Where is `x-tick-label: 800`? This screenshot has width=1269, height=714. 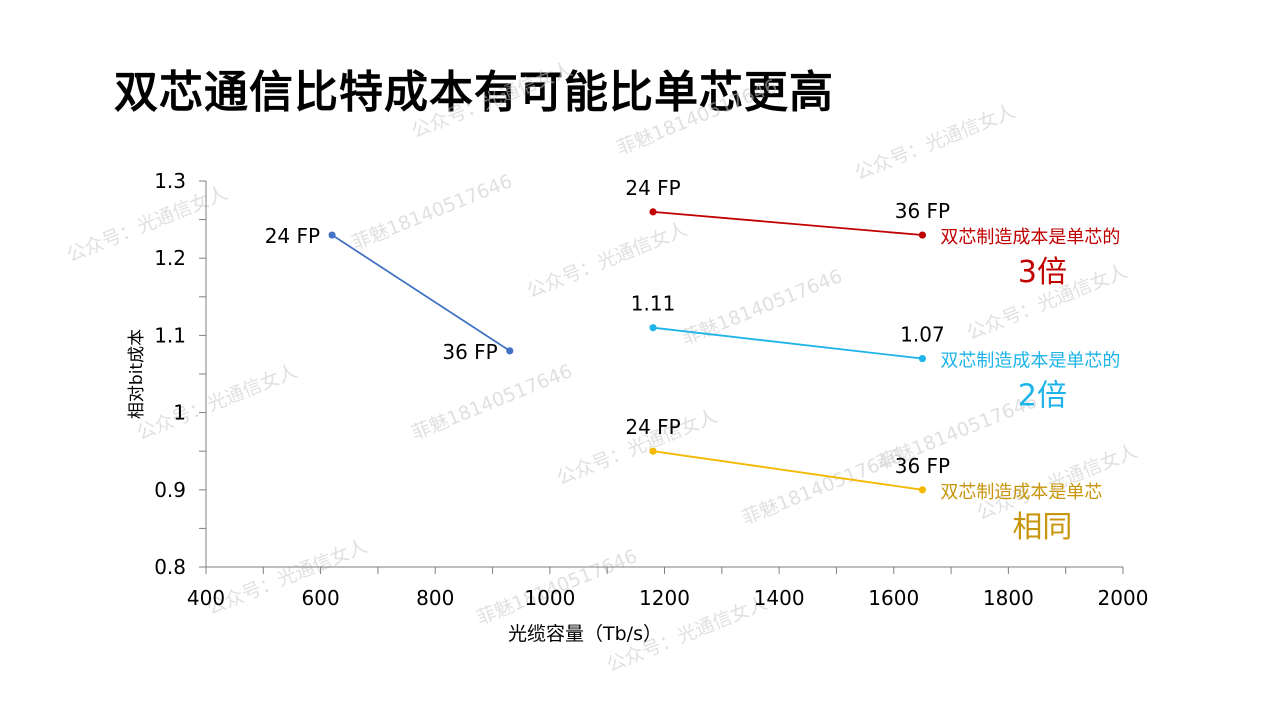
x-tick-label: 800 is located at coordinates (435, 598).